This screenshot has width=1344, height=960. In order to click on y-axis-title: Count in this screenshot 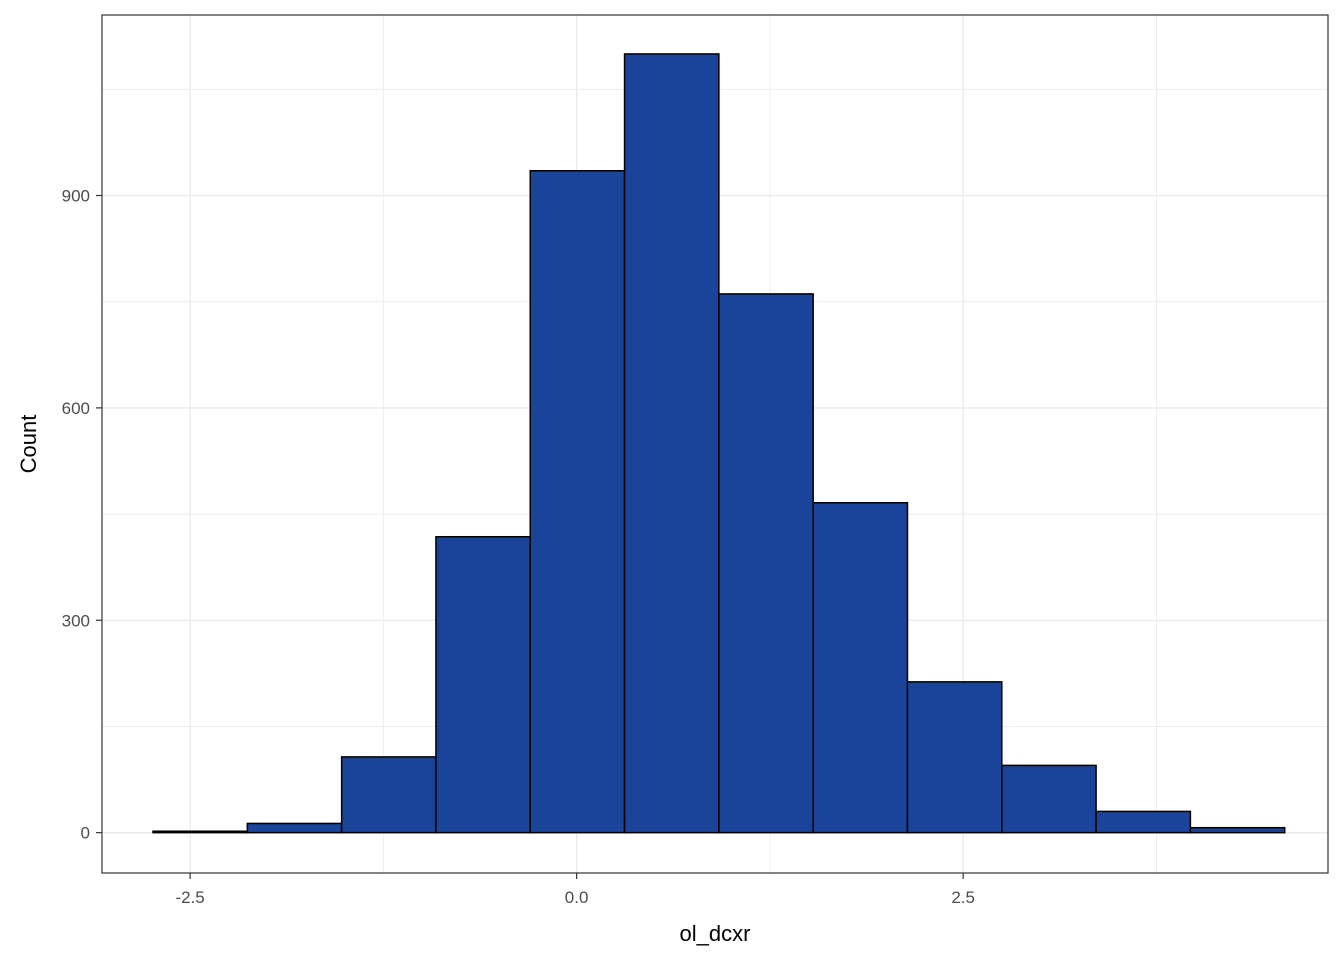, I will do `click(28, 444)`.